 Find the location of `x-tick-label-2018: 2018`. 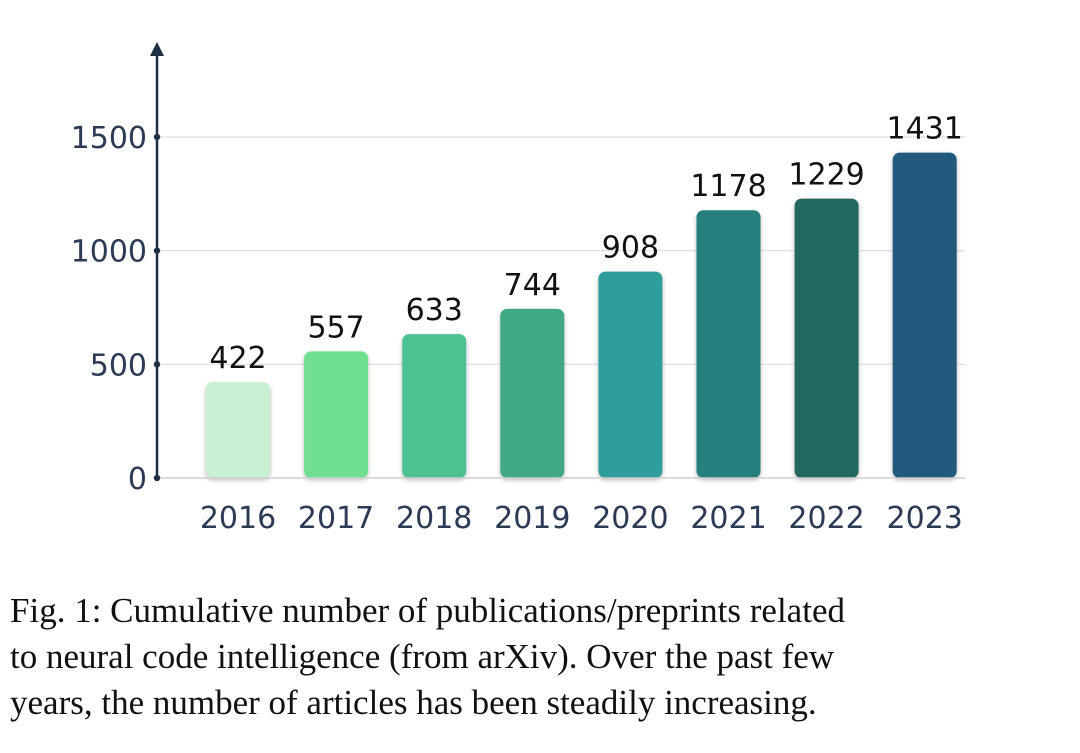

x-tick-label-2018: 2018 is located at coordinates (434, 518).